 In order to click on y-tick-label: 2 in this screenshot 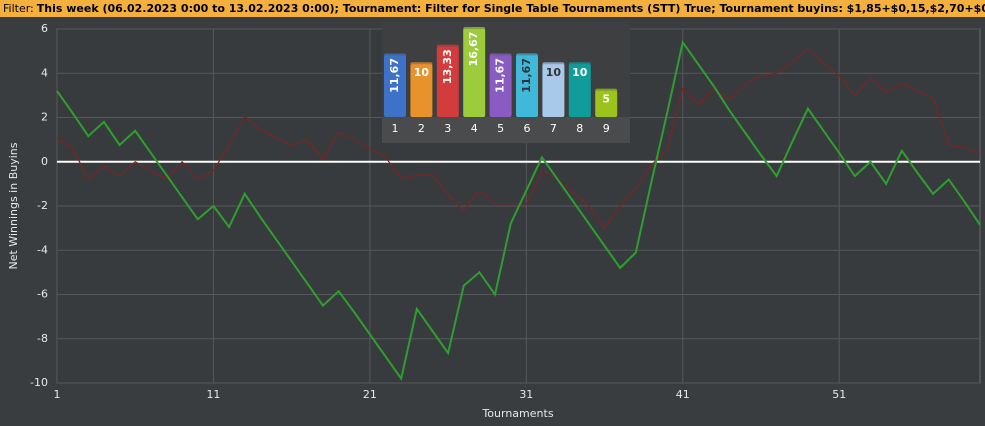, I will do `click(44, 117)`.